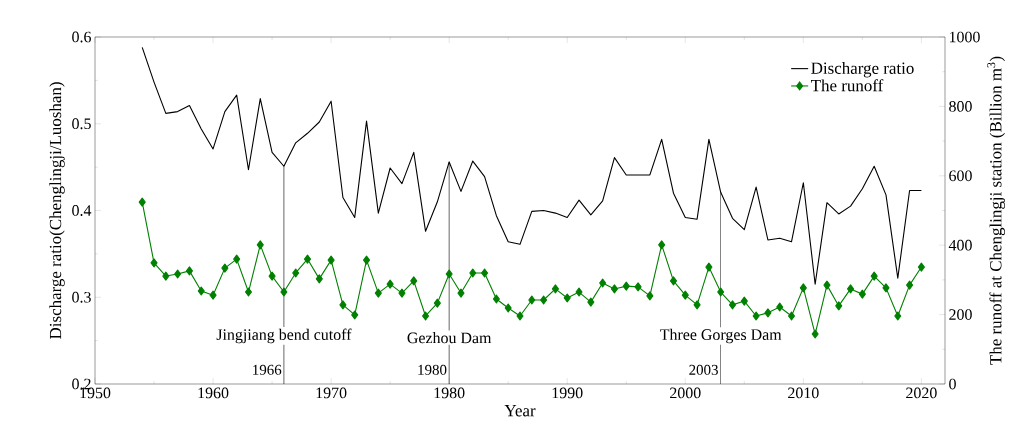 This screenshot has width=1024, height=437. I want to click on x-tick-label: 2010, so click(803, 393).